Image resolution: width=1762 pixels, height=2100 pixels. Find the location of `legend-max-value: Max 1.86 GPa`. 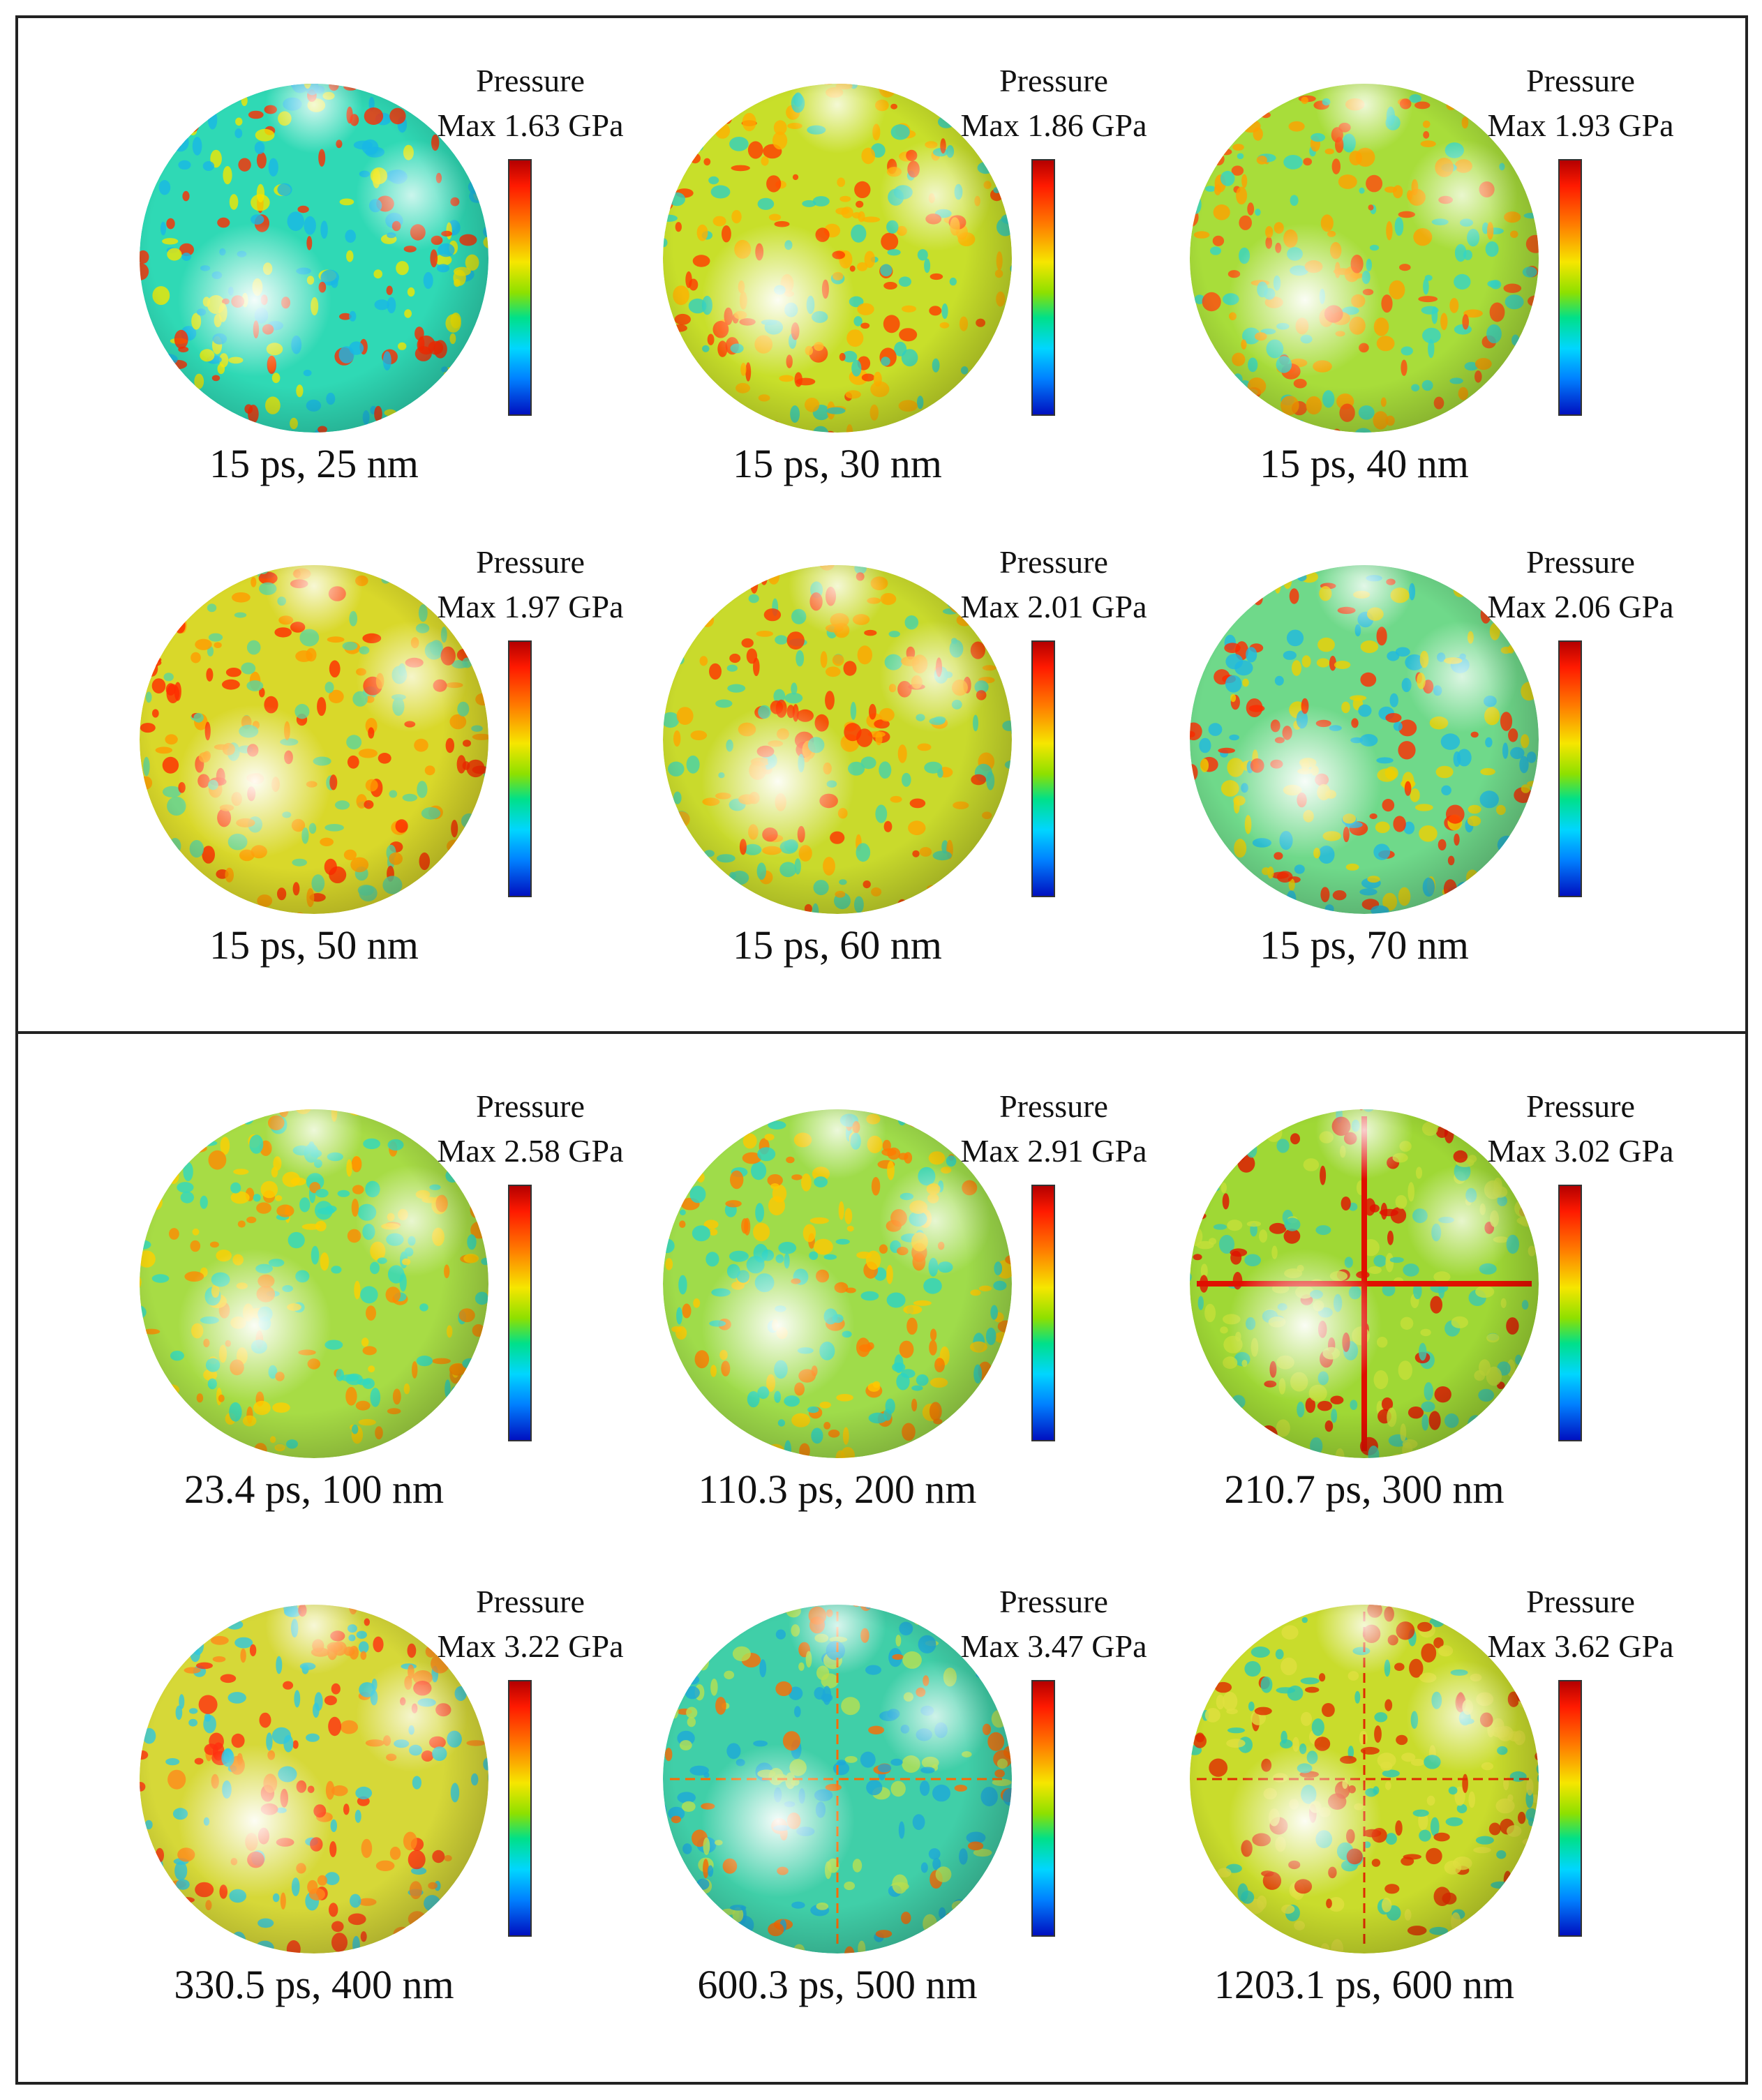

legend-max-value: Max 1.86 GPa is located at coordinates (1053, 125).